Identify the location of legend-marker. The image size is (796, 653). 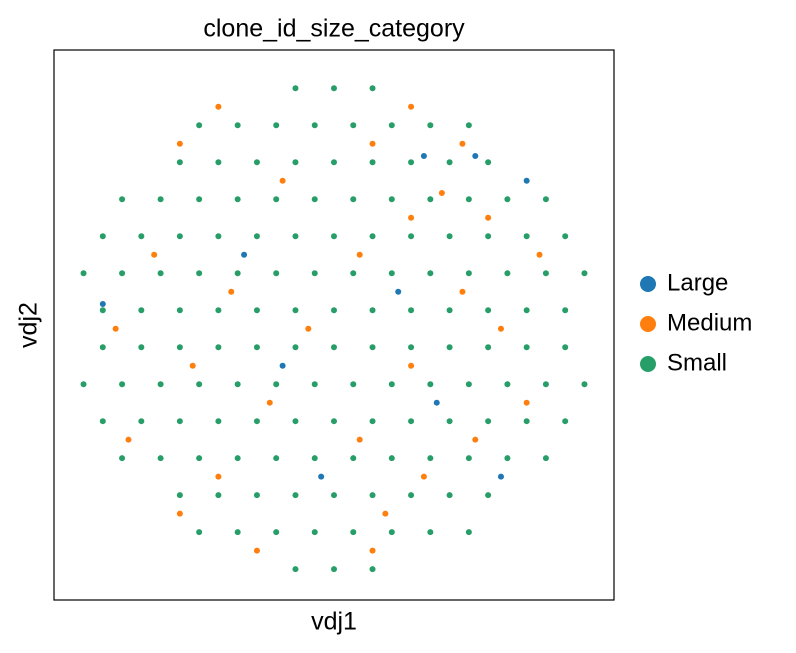
(648, 324).